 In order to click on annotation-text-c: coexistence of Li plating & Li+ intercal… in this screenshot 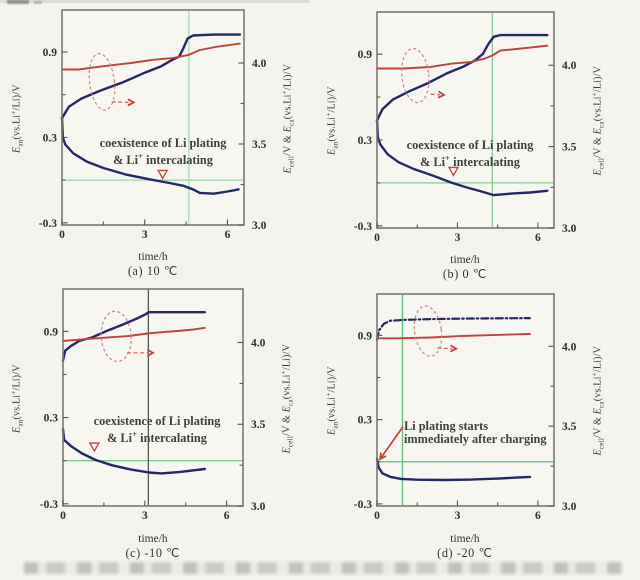, I will do `click(157, 430)`.